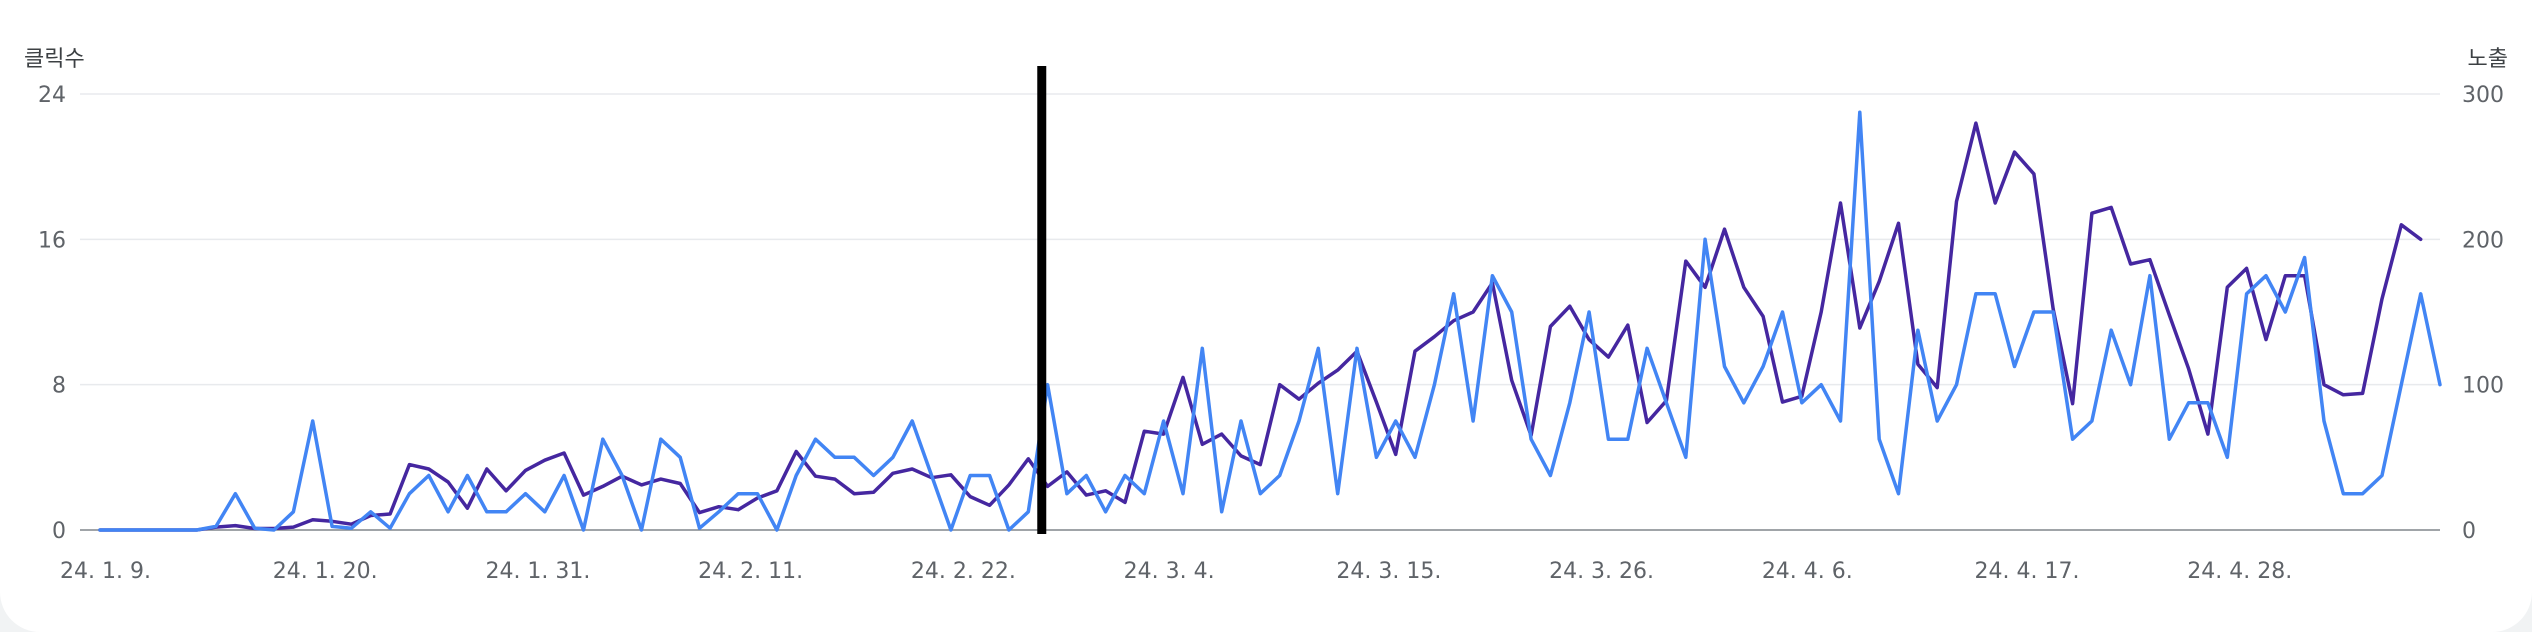  What do you see at coordinates (2483, 95) in the screenshot?
I see `right-tick-label: 300` at bounding box center [2483, 95].